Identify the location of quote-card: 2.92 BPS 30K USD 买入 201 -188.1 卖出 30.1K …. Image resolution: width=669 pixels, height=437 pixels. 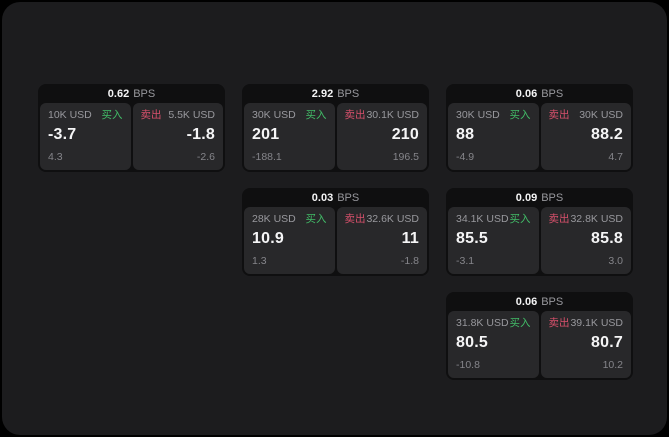
(335, 128).